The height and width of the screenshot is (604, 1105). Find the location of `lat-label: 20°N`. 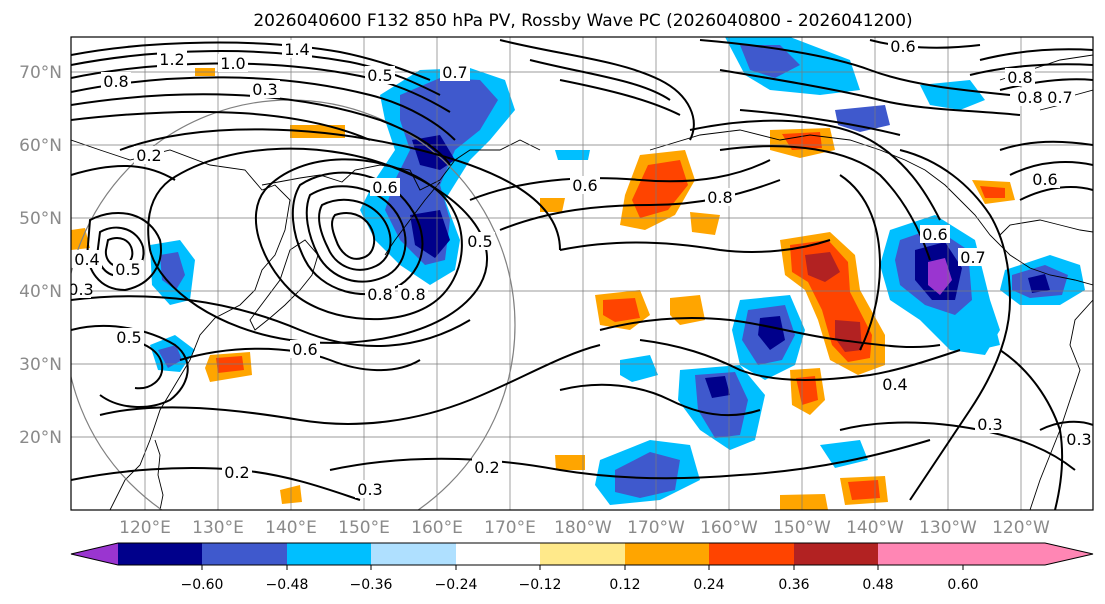

lat-label: 20°N is located at coordinates (40, 438).